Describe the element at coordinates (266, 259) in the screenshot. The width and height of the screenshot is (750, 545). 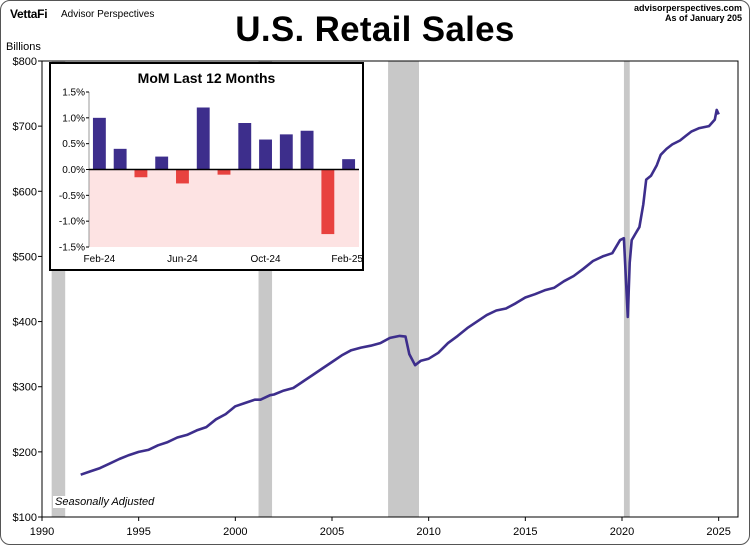
I see `inset-x-tick-label-2: Oct-24` at that location.